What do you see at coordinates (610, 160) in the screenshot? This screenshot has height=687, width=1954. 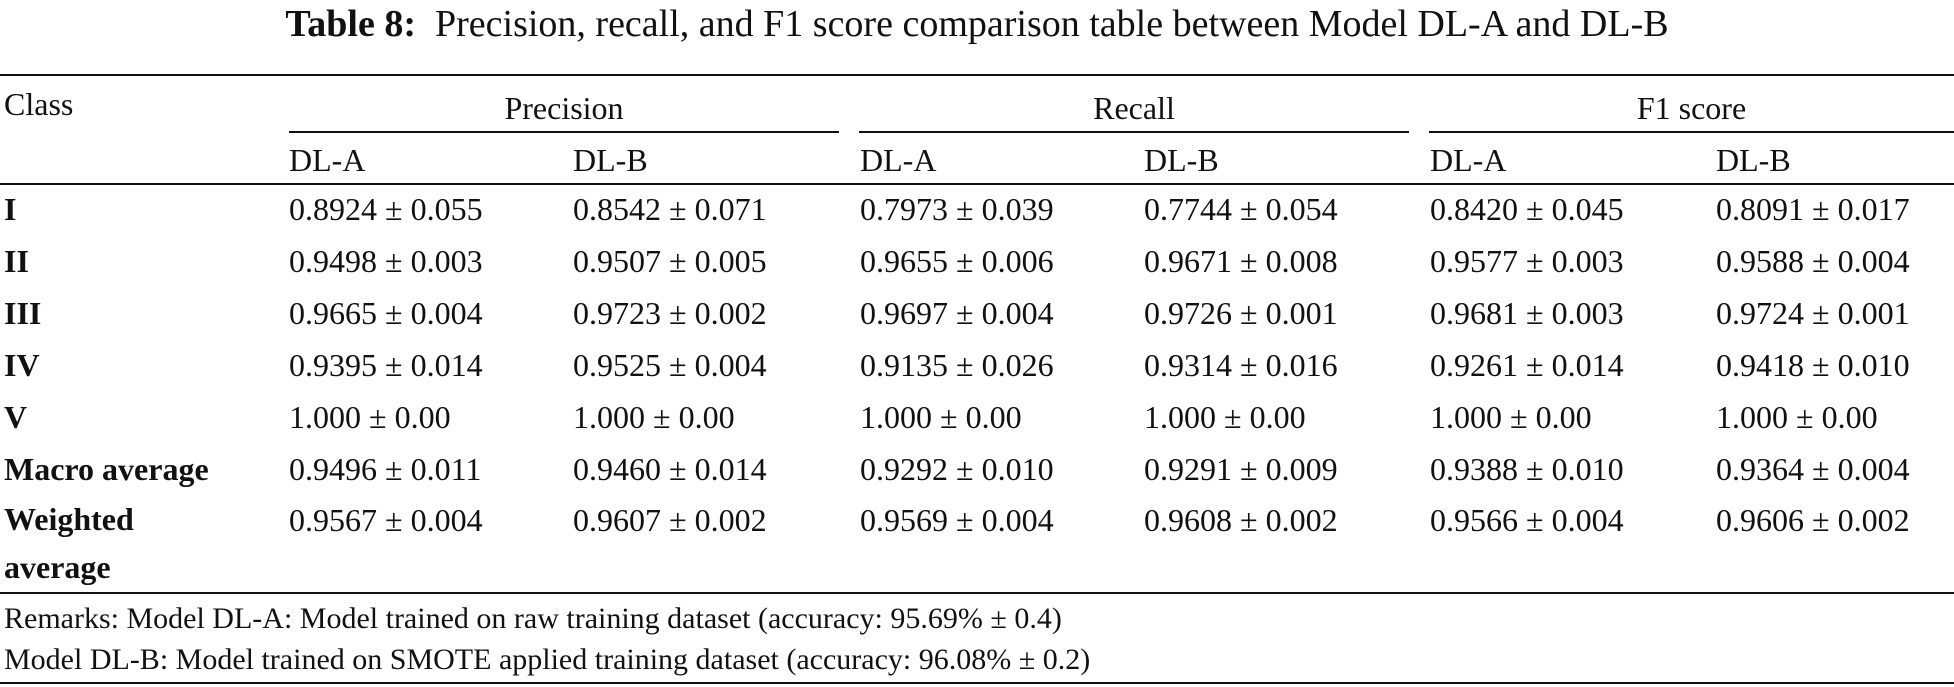 I see `subheader-precision-dlb: DL-B` at bounding box center [610, 160].